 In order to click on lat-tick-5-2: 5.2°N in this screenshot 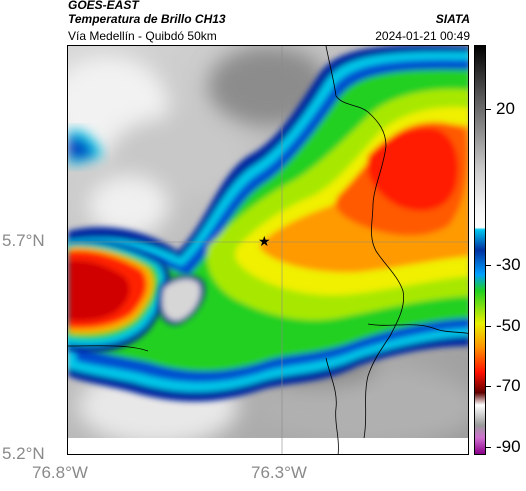, I will do `click(23, 453)`.